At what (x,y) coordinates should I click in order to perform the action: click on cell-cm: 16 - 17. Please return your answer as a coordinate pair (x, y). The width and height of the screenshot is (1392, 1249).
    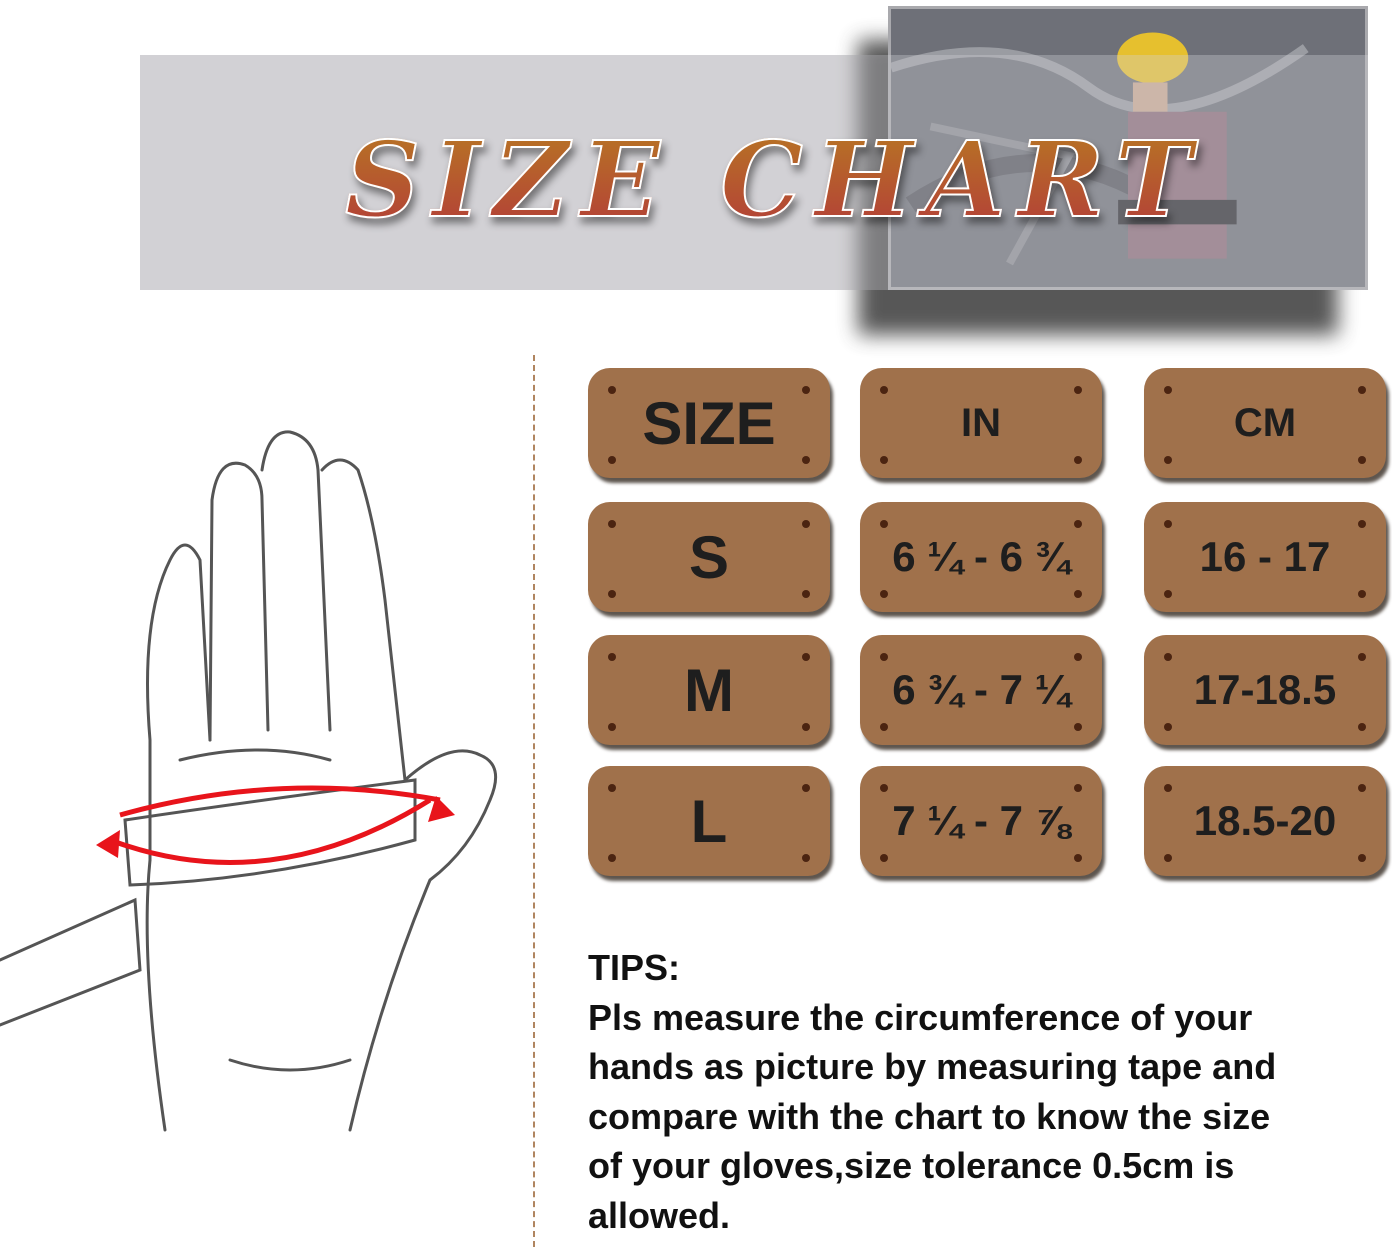
    Looking at the image, I should click on (1265, 557).